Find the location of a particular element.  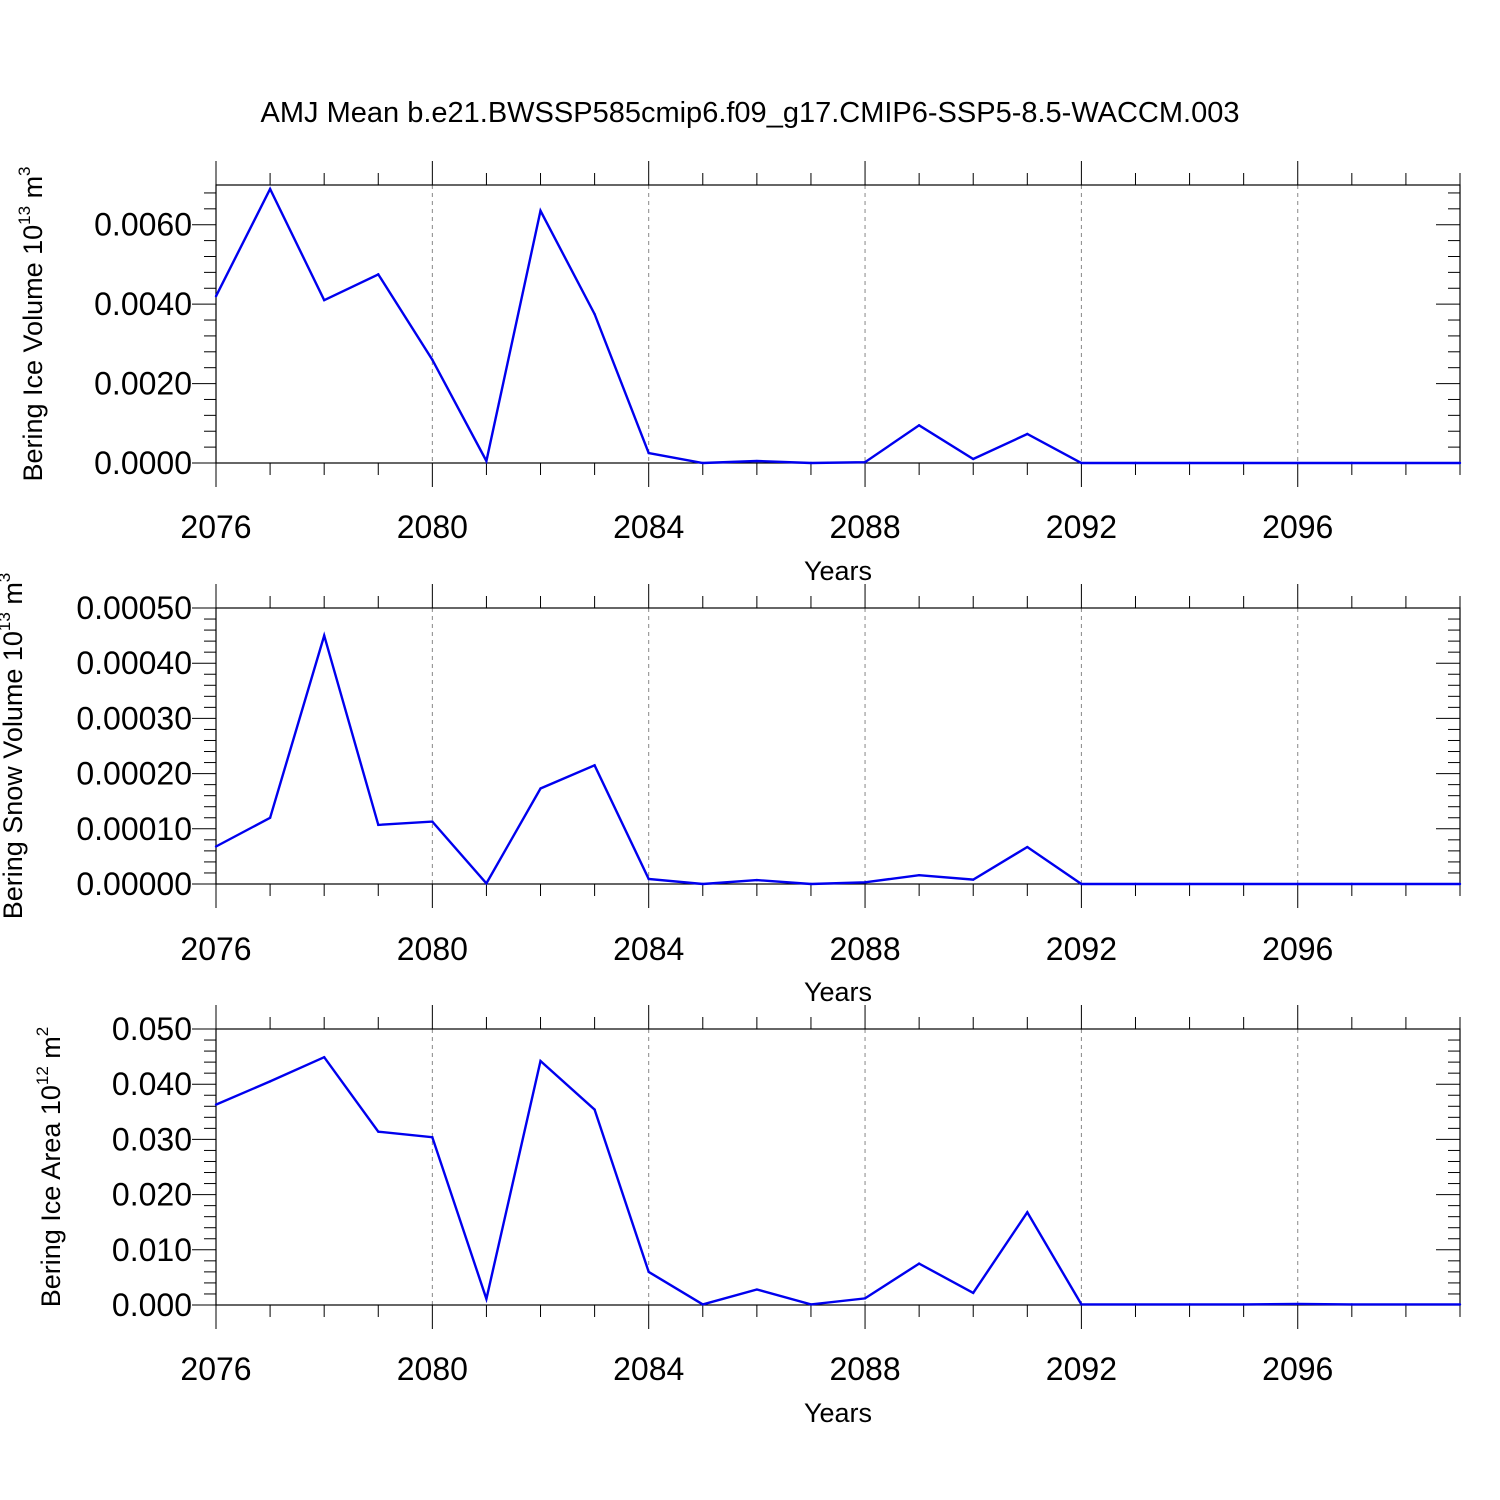

y-axis-label-text: Bering Snow Volume 10 is located at coordinates (14, 775).